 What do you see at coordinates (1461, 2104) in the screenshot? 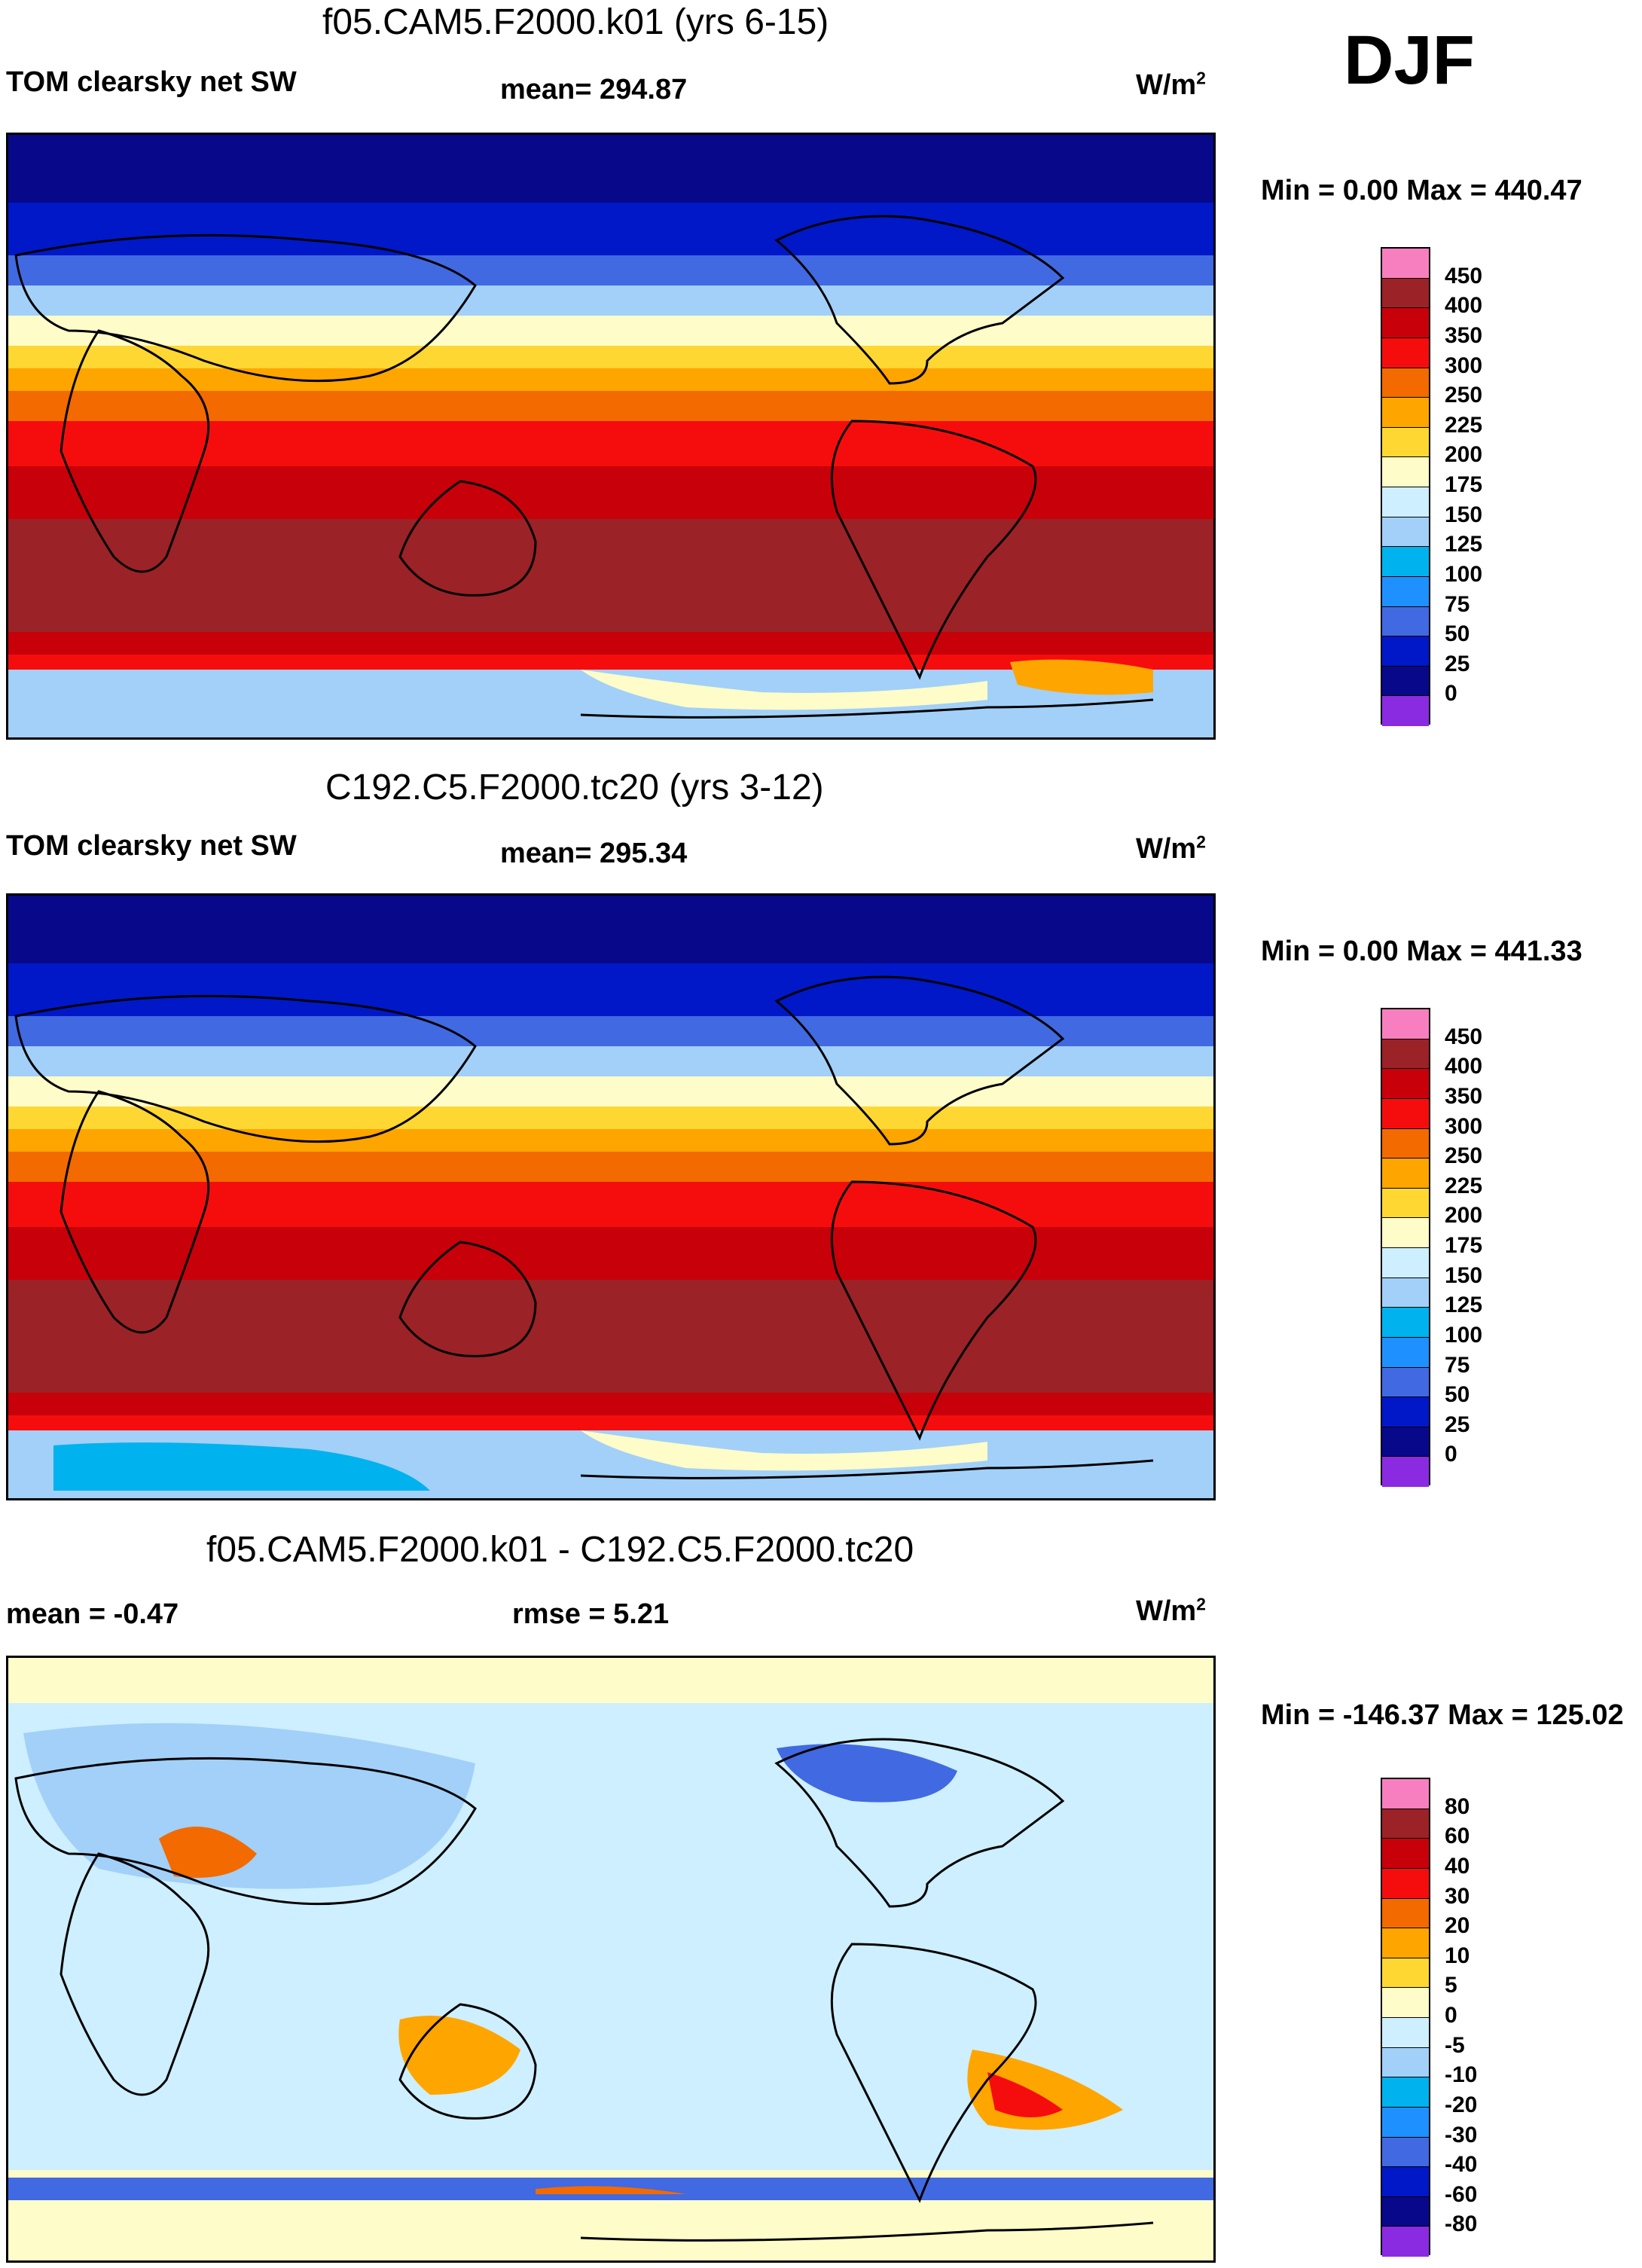
I see `colorbar-tick-label: -20` at bounding box center [1461, 2104].